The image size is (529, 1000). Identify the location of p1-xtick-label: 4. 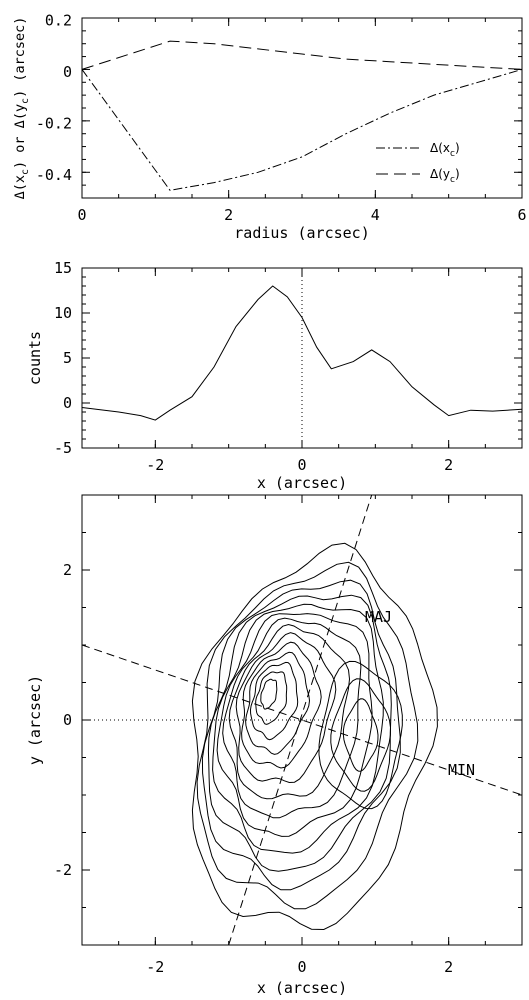
(375, 215).